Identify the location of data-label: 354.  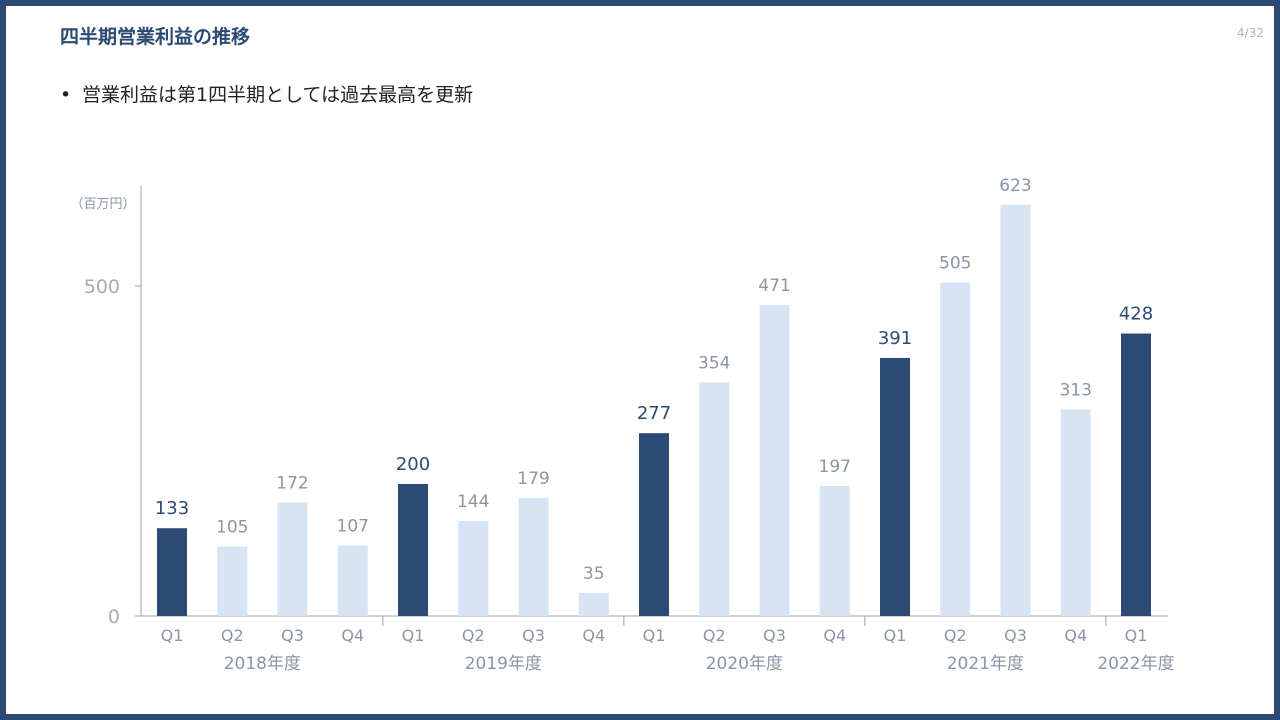
(714, 363).